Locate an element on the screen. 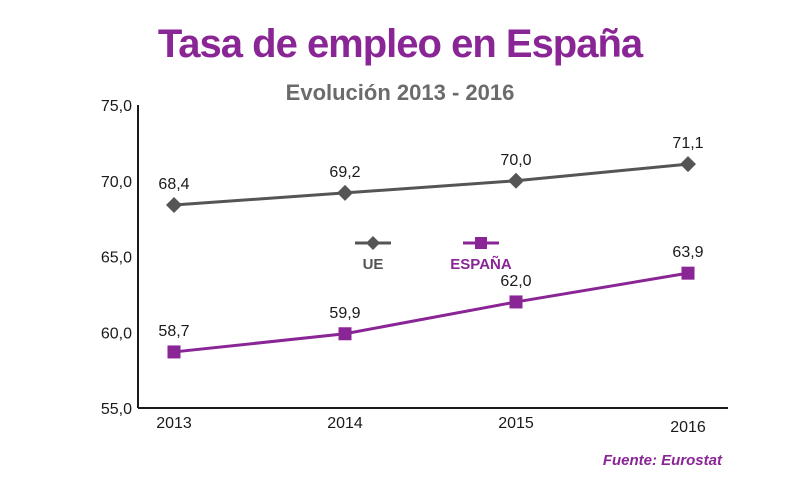 This screenshot has width=800, height=500. x-tick-label: 2013 is located at coordinates (174, 423).